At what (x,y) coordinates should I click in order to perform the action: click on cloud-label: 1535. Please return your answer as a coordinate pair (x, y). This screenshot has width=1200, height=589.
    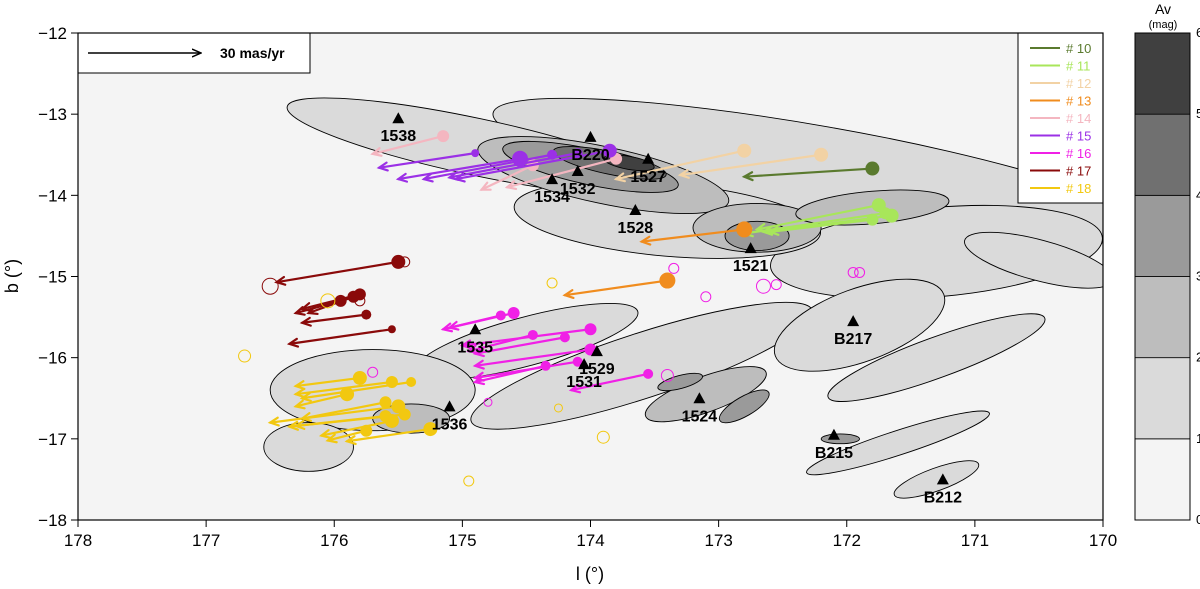
    Looking at the image, I should click on (475, 347).